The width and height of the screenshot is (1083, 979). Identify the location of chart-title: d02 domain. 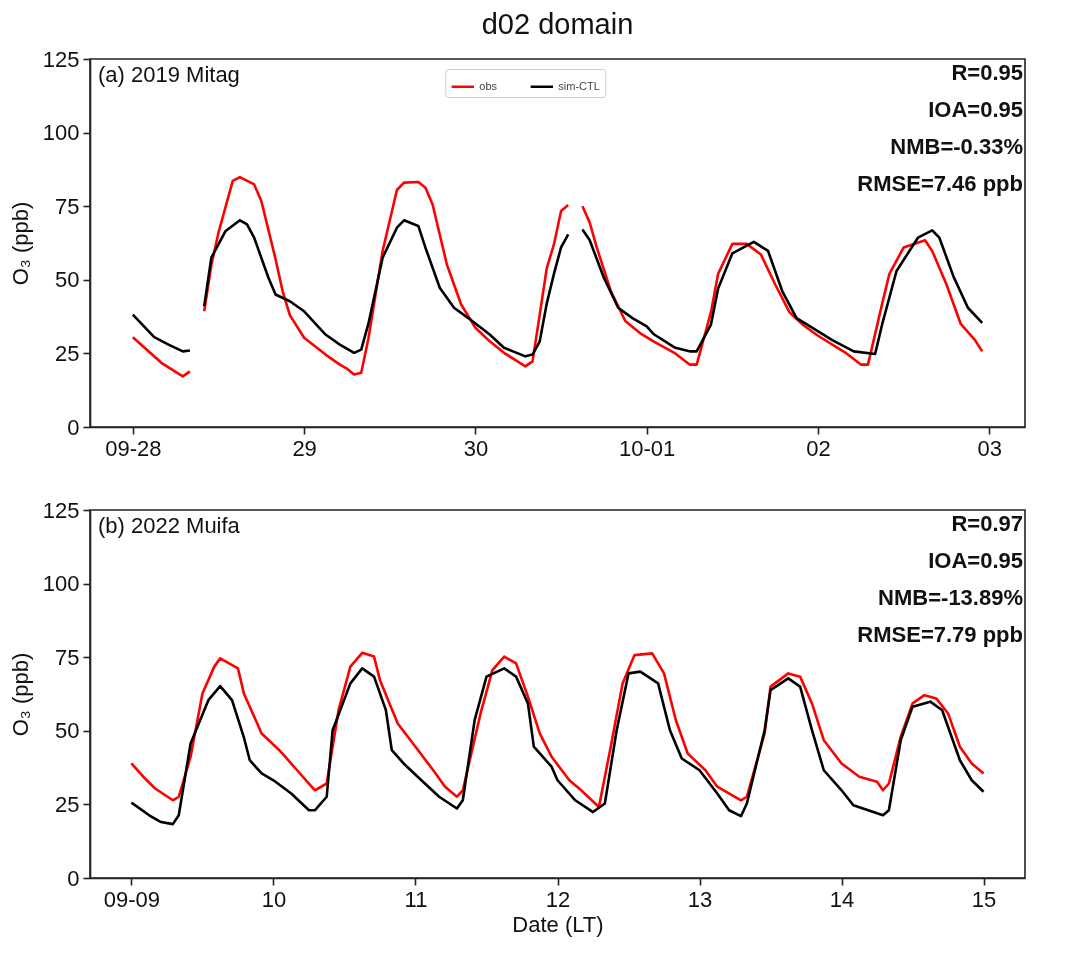
(557, 24).